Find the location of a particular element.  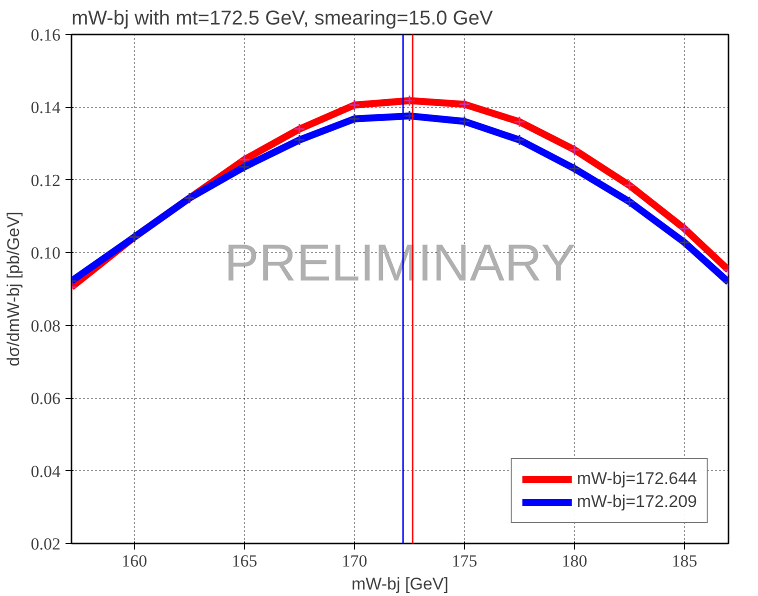

legend-label: mW-bj=172.209 is located at coordinates (636, 502).